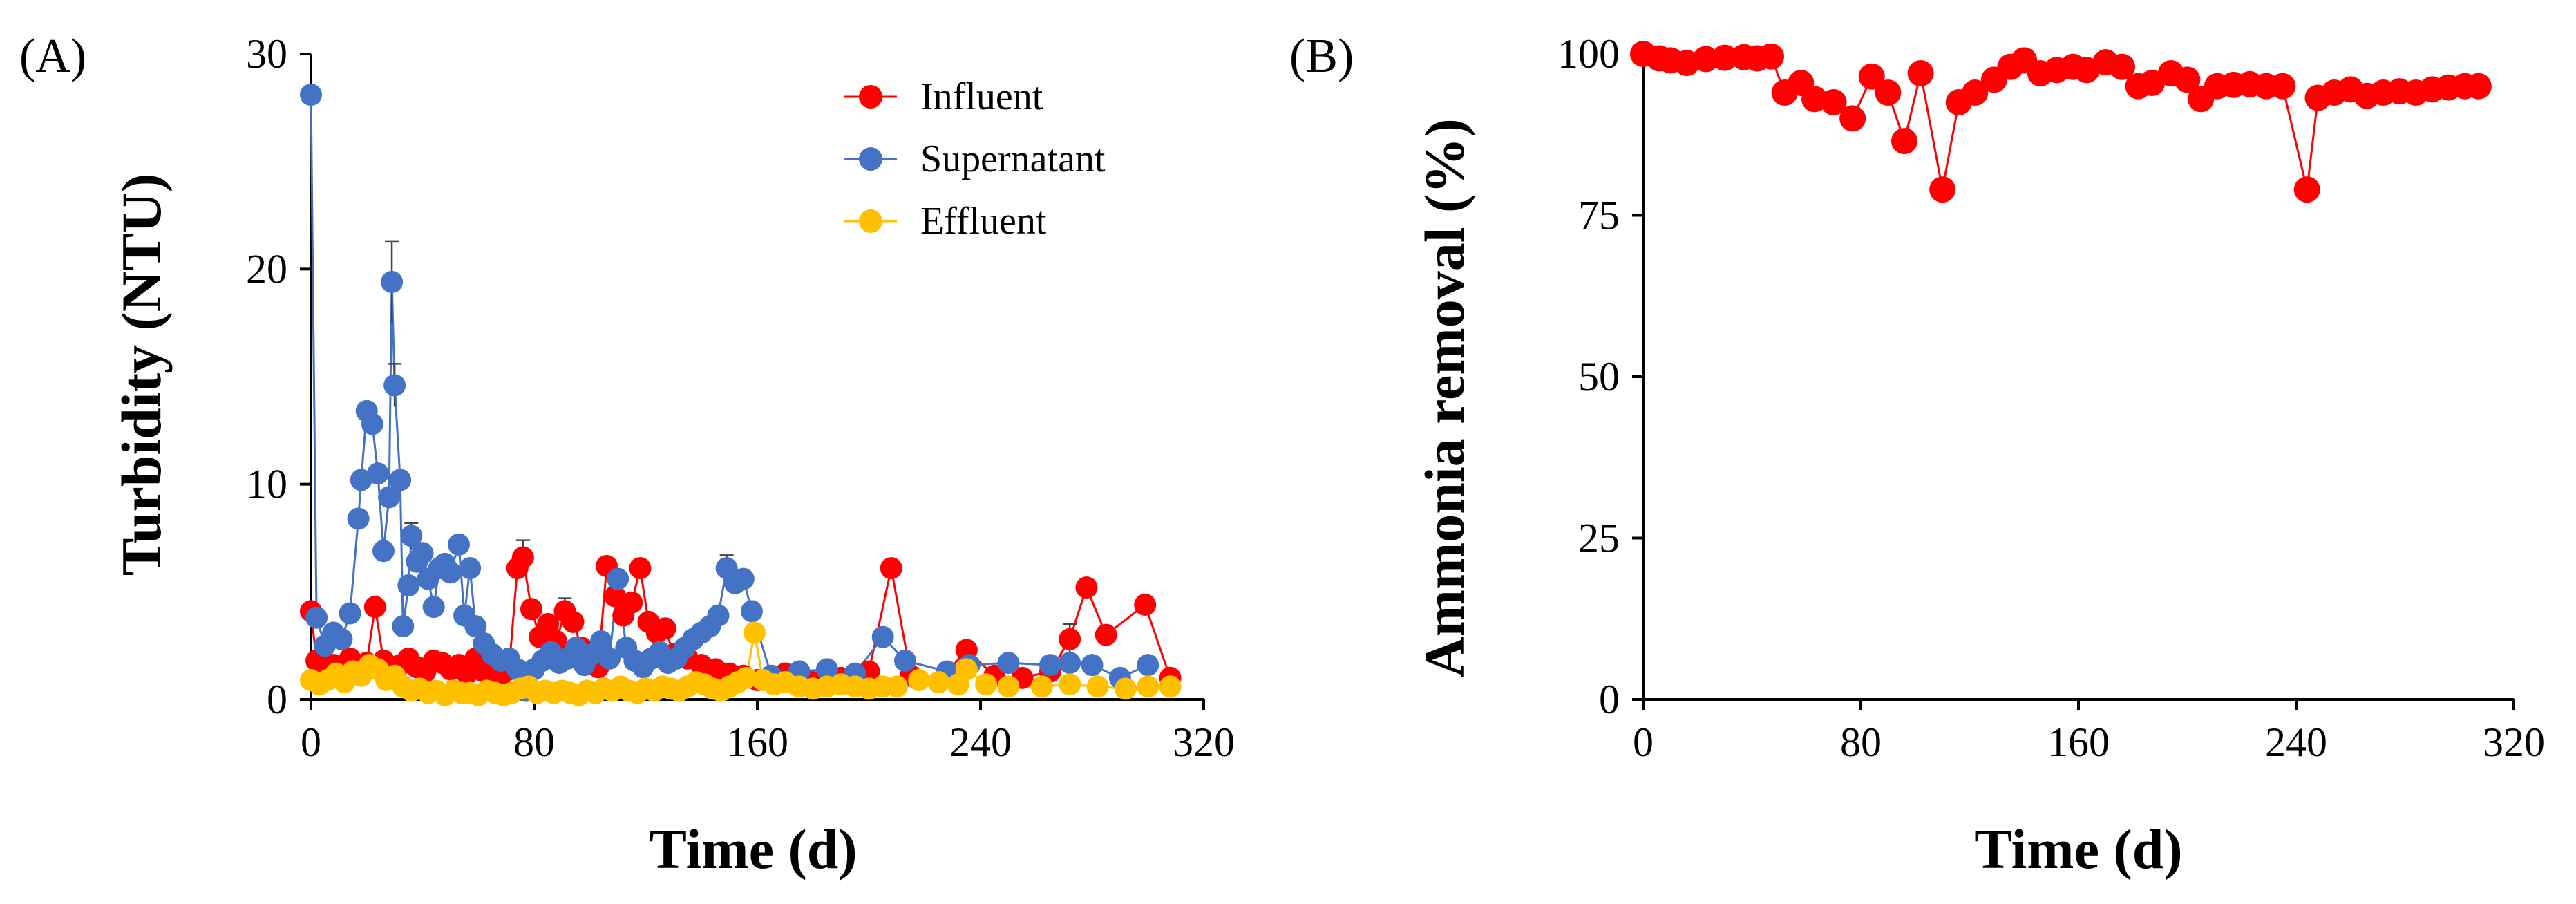 Image resolution: width=2576 pixels, height=904 pixels. What do you see at coordinates (1599, 215) in the screenshot?
I see `y-tick-label: 75` at bounding box center [1599, 215].